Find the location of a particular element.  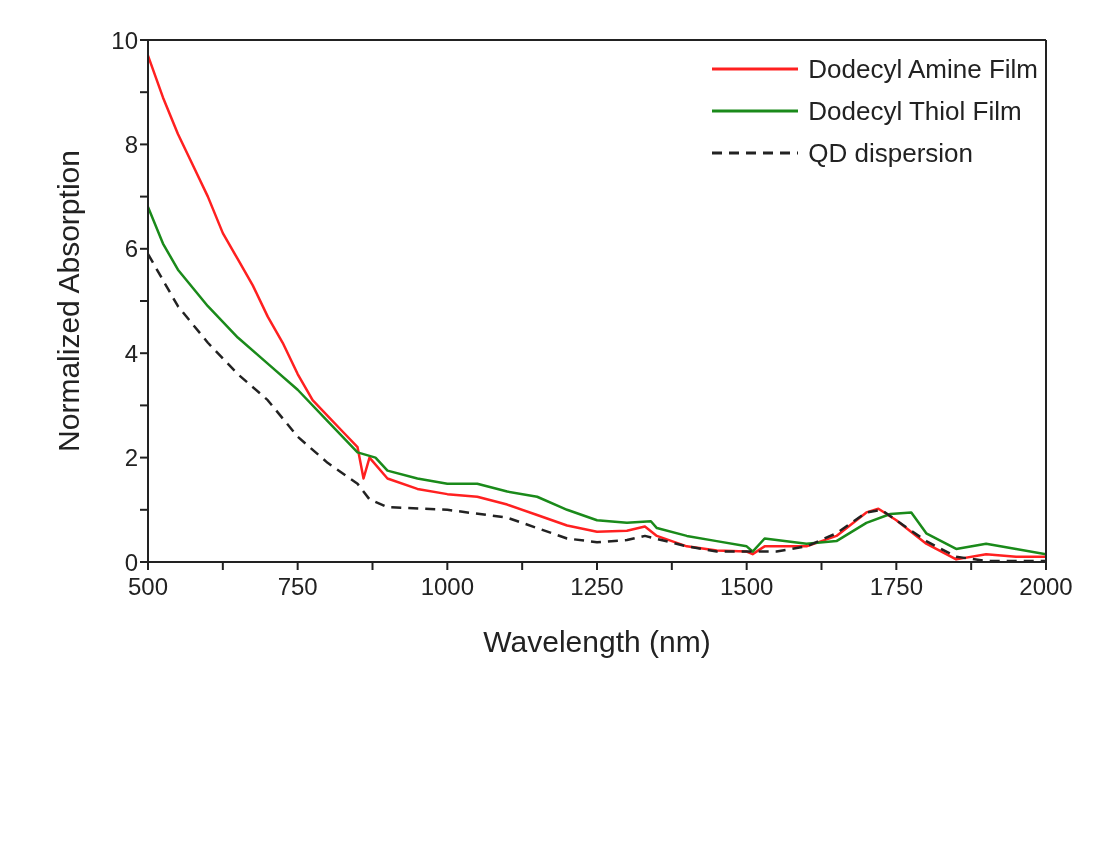

legend-label: QD dispersion is located at coordinates (890, 153).